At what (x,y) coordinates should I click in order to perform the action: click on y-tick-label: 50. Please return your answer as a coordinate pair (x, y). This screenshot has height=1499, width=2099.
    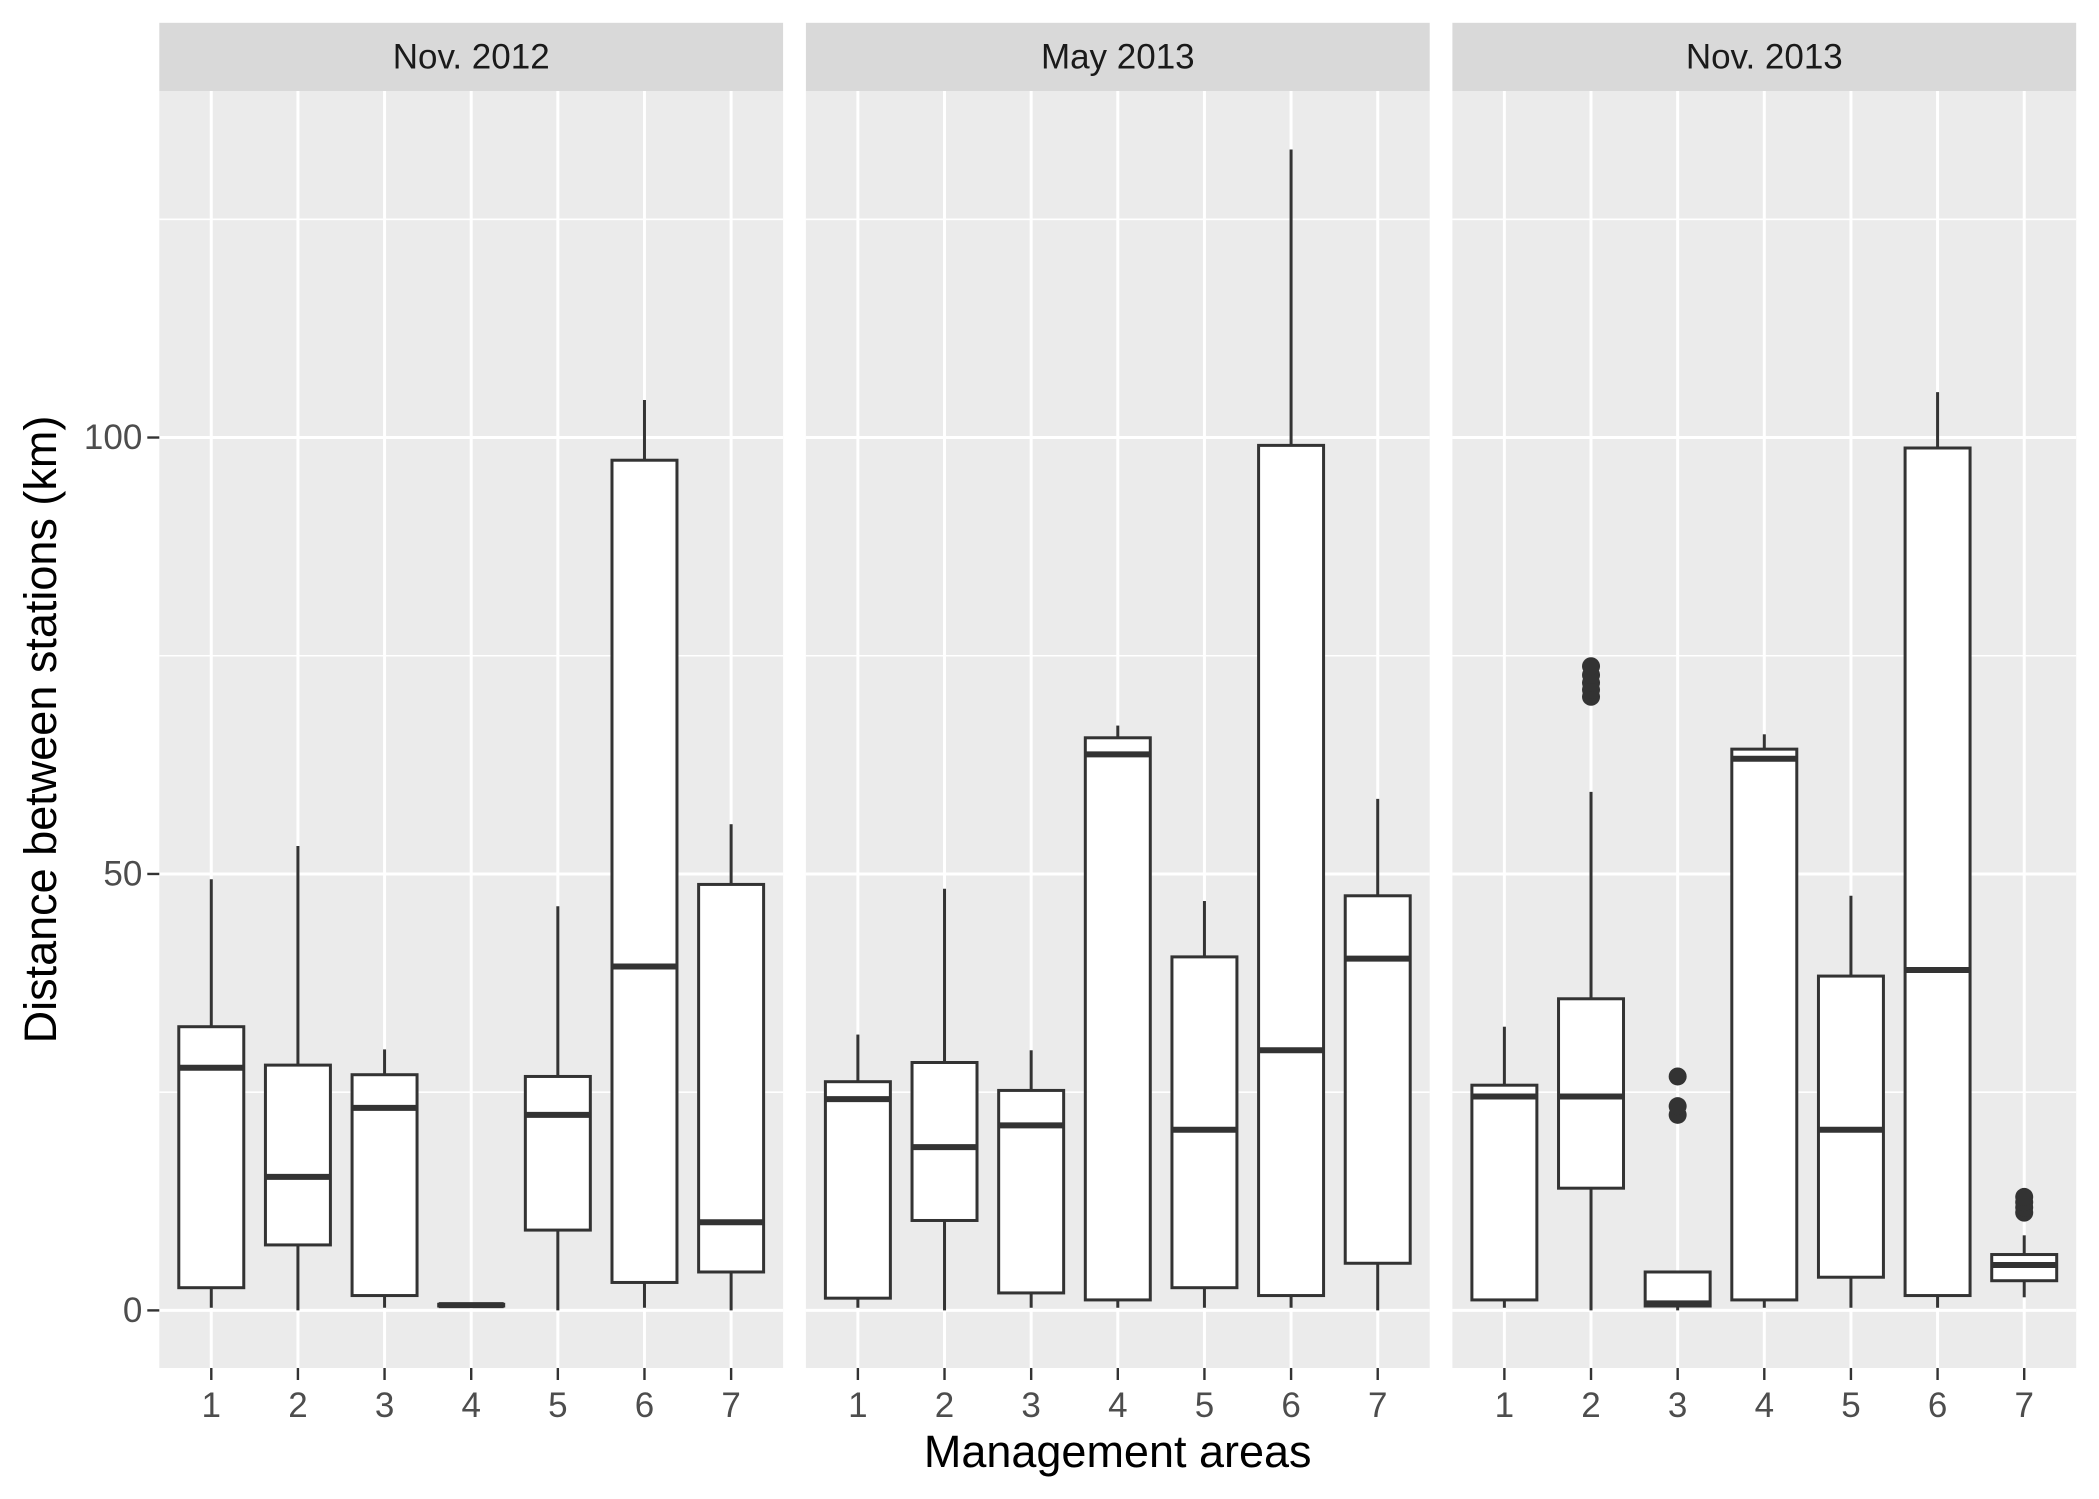
    Looking at the image, I should click on (122, 873).